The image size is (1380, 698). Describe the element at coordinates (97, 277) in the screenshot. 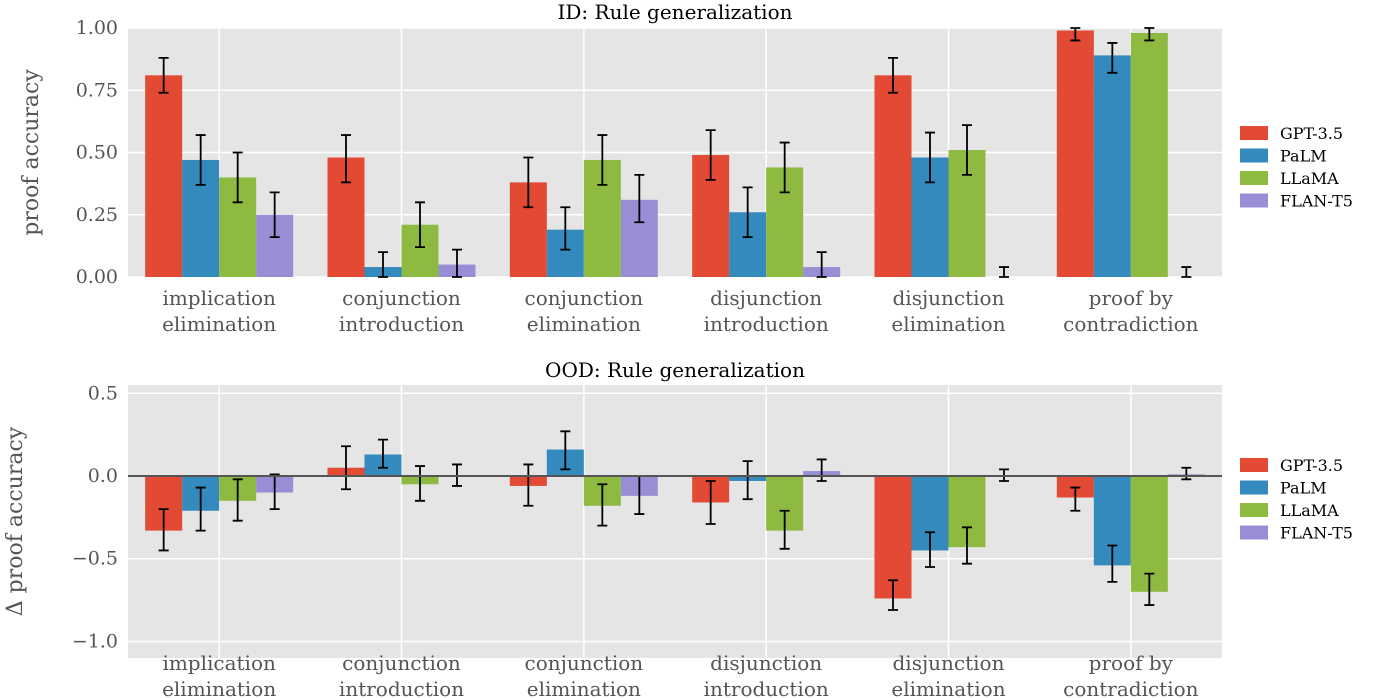

I see `y-tick-label: 0.00` at that location.